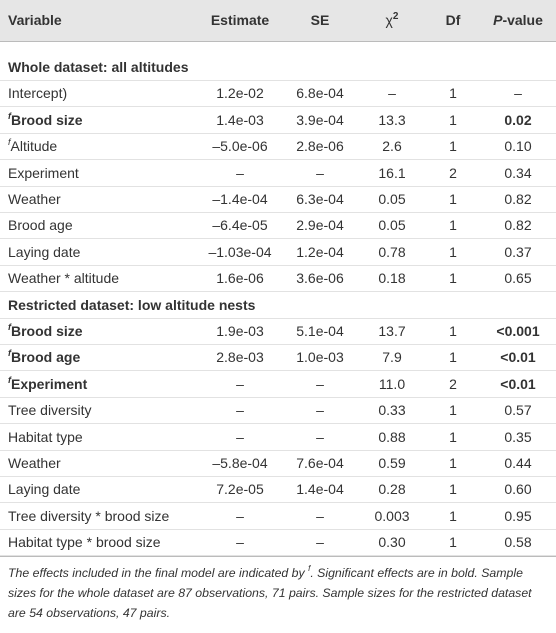  Describe the element at coordinates (392, 357) in the screenshot. I see `chi2-cell: 7.9` at that location.